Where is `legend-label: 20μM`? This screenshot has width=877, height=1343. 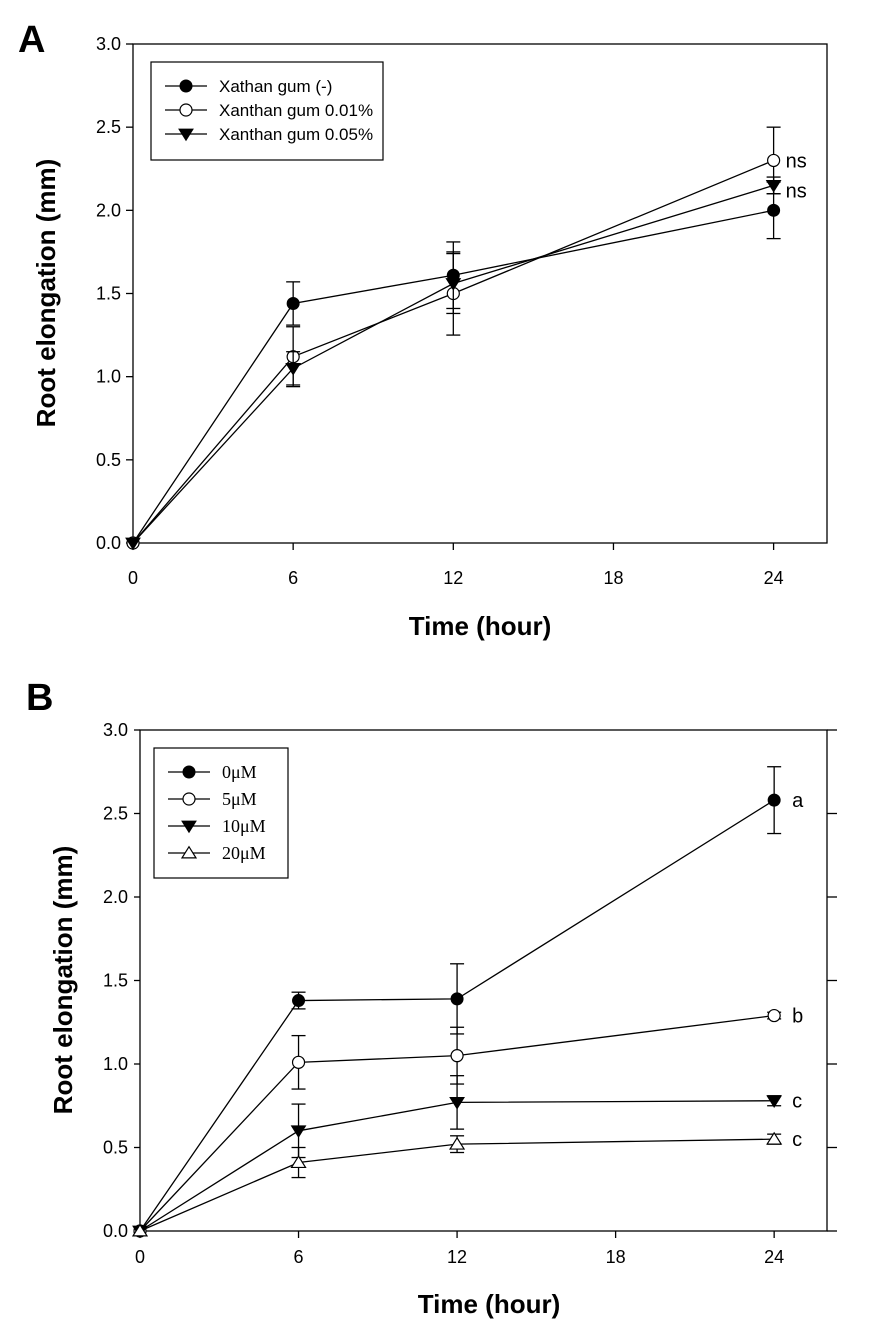 legend-label: 20μM is located at coordinates (244, 853).